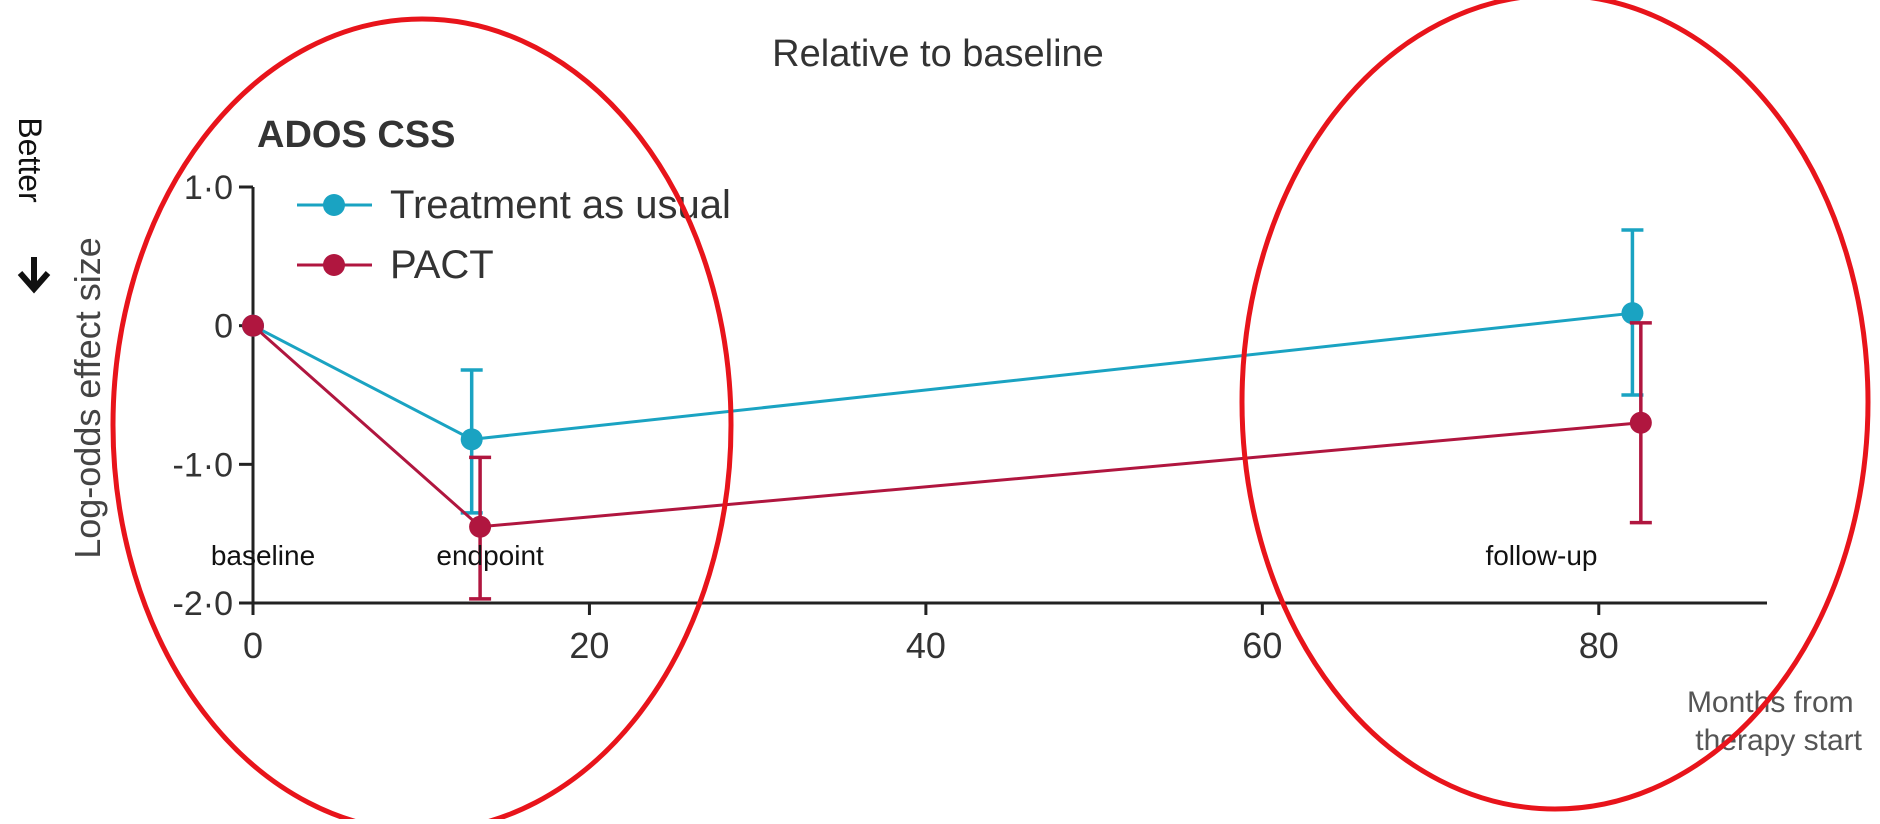 The width and height of the screenshot is (1880, 824). I want to click on legend-marker-treatment-as-usual, so click(334, 205).